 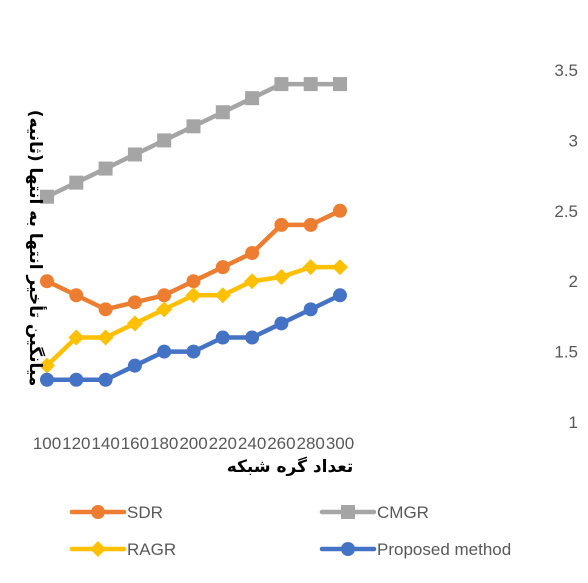 I want to click on series-line-cmgr, so click(x=193, y=140).